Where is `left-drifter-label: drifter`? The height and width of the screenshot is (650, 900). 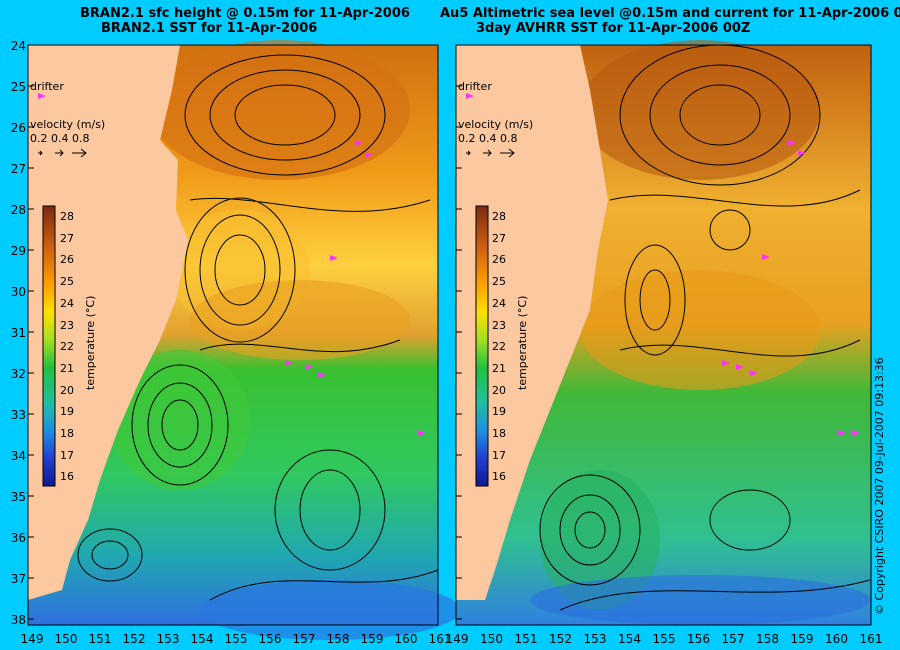
left-drifter-label: drifter is located at coordinates (47, 86).